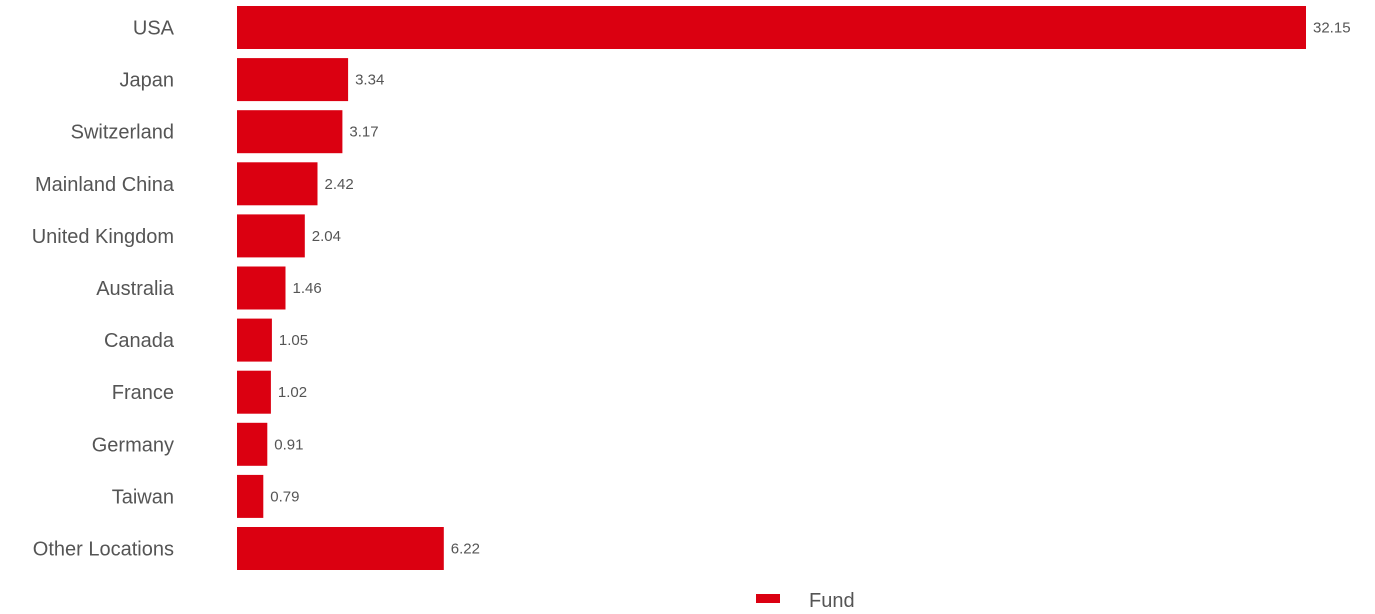 The image size is (1375, 614). What do you see at coordinates (288, 444) in the screenshot?
I see `value-label: 0.91` at bounding box center [288, 444].